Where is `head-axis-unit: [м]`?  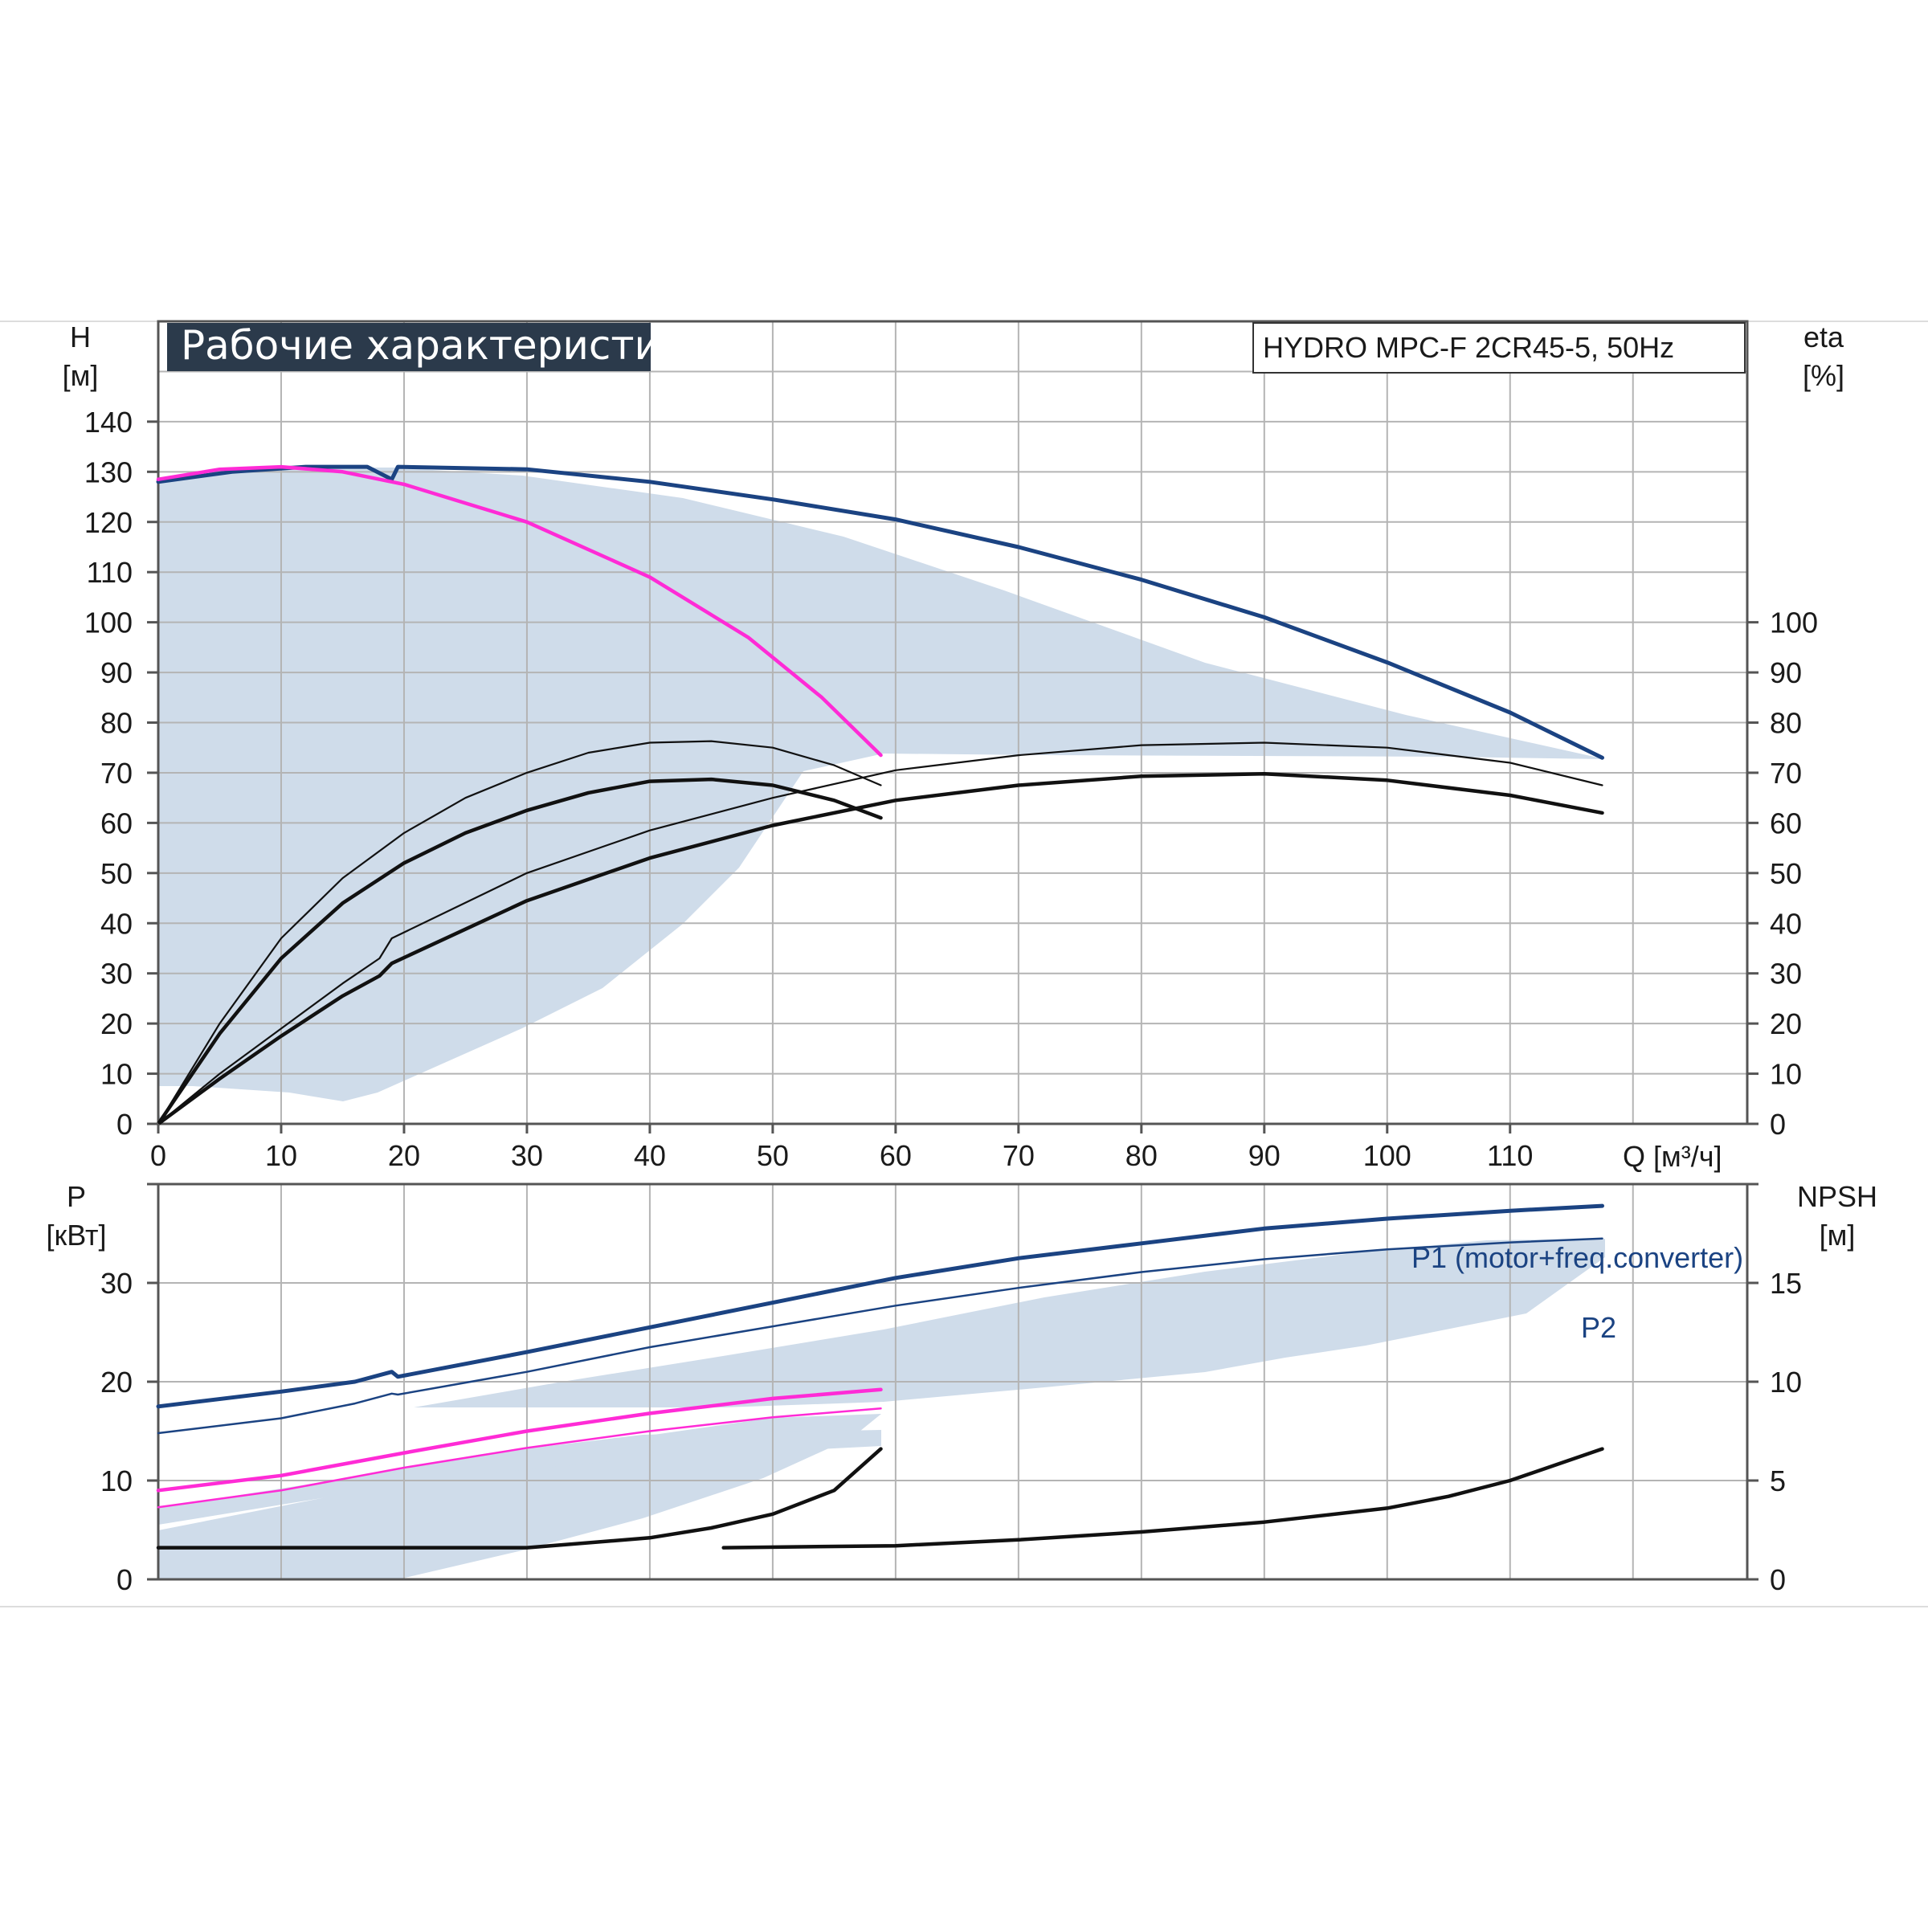
head-axis-unit: [м] is located at coordinates (81, 375).